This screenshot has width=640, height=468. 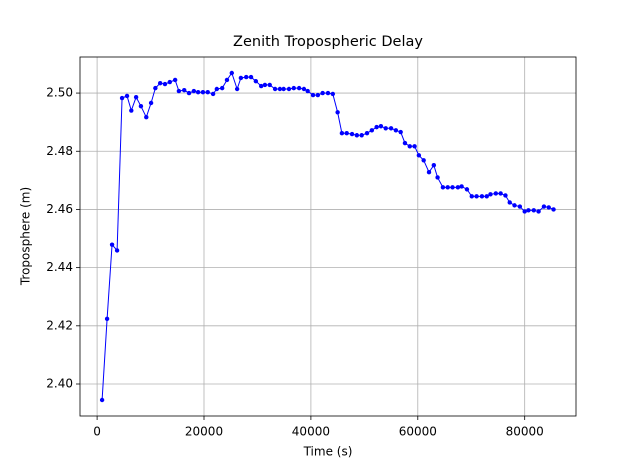 I want to click on chart-title: Zenith Tropospheric Delay, so click(x=328, y=42).